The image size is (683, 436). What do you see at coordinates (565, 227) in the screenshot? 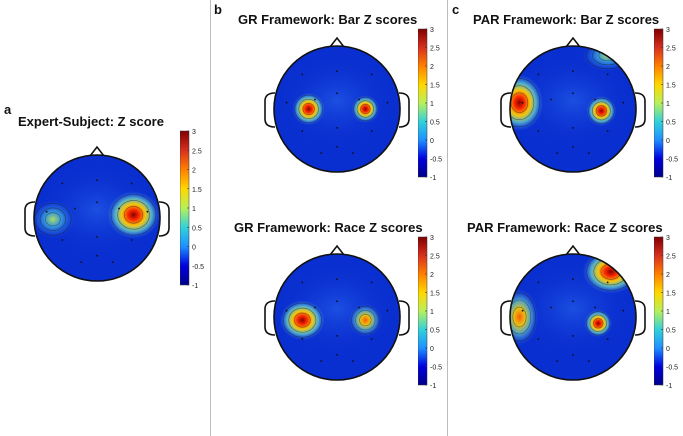
I see `title-par-race: PAR Framework: Race Z scores` at bounding box center [565, 227].